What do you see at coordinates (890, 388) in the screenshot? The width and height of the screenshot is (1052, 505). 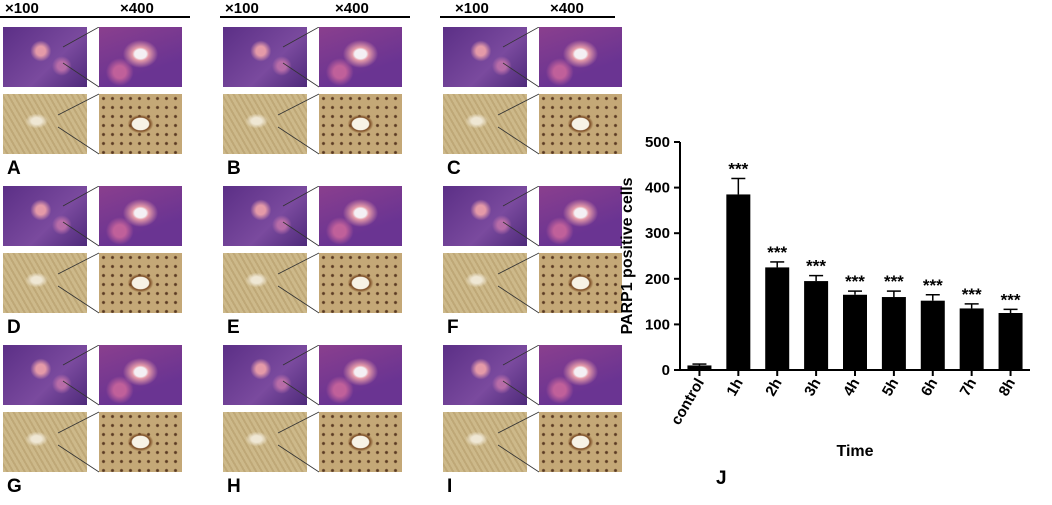 I see `x-tick-label: 5h` at bounding box center [890, 388].